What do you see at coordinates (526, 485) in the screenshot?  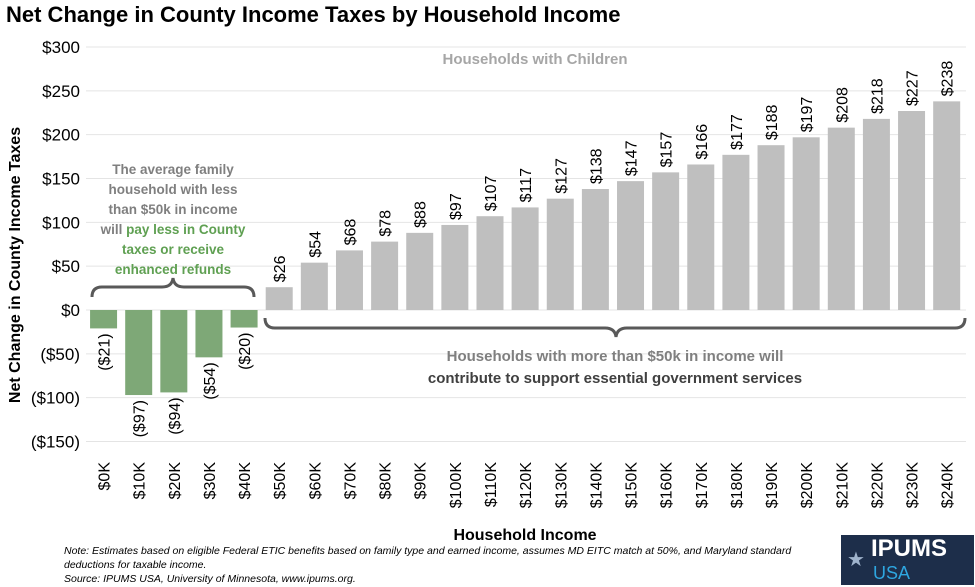 I see `x-tick-label: $120K` at bounding box center [526, 485].